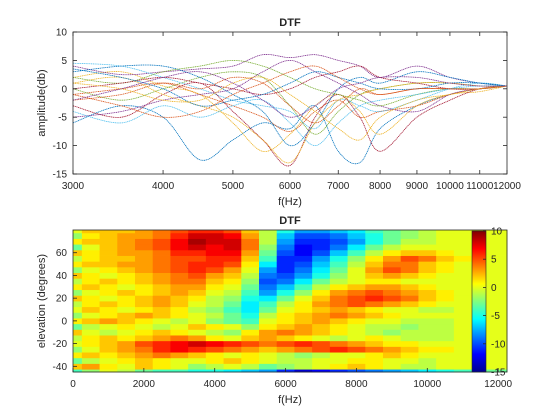  Describe the element at coordinates (42, 301) in the screenshot. I see `heatmap-y-label: elevation (degrees)` at that location.